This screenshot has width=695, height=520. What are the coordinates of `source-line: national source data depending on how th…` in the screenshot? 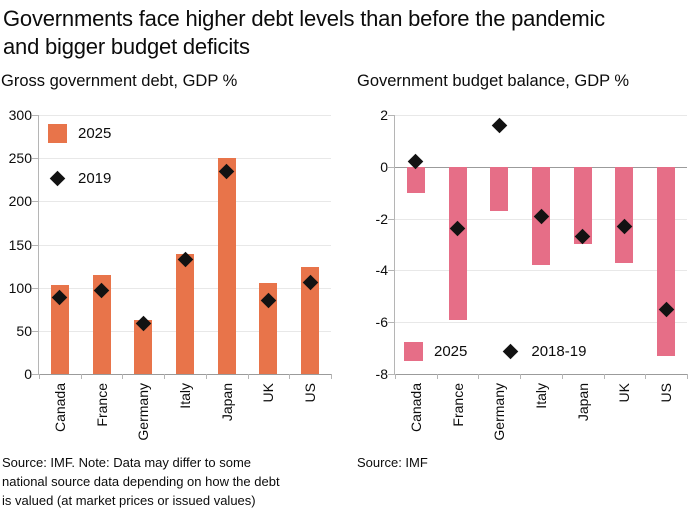 It's located at (141, 481).